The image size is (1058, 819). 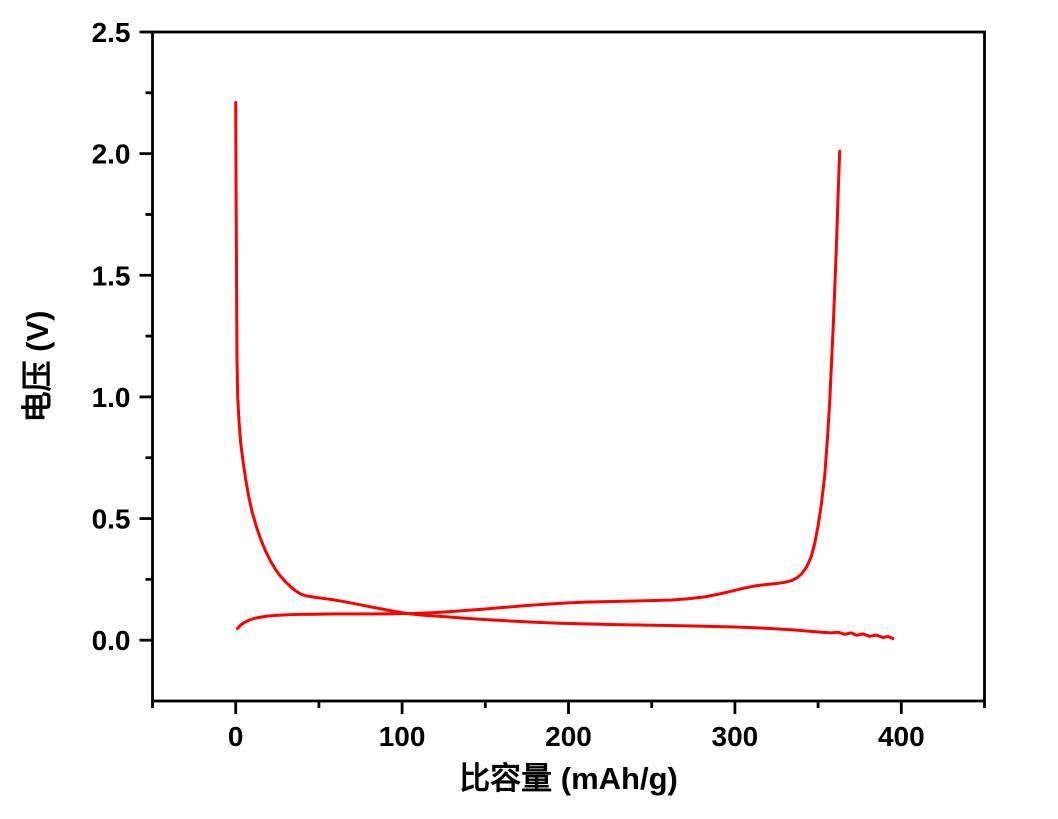 What do you see at coordinates (111, 154) in the screenshot?
I see `y-tick-label: 2.0` at bounding box center [111, 154].